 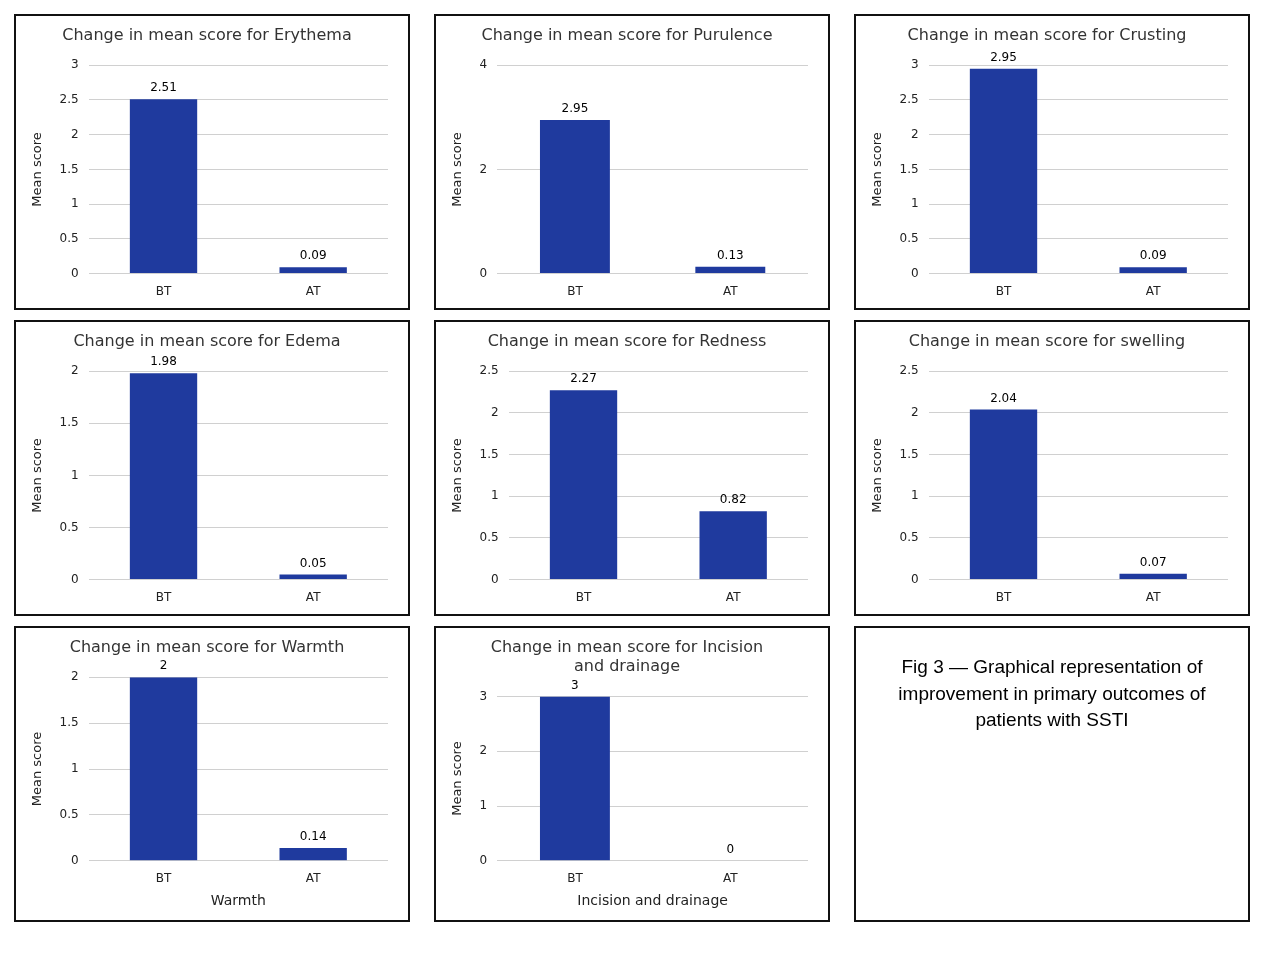 I want to click on x-axis-title: Incision and drainage, so click(x=652, y=900).